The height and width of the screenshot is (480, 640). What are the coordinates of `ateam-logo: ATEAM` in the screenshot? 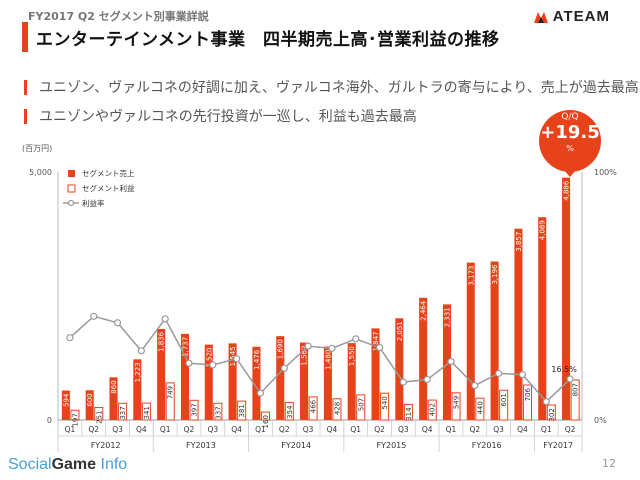 It's located at (571, 16).